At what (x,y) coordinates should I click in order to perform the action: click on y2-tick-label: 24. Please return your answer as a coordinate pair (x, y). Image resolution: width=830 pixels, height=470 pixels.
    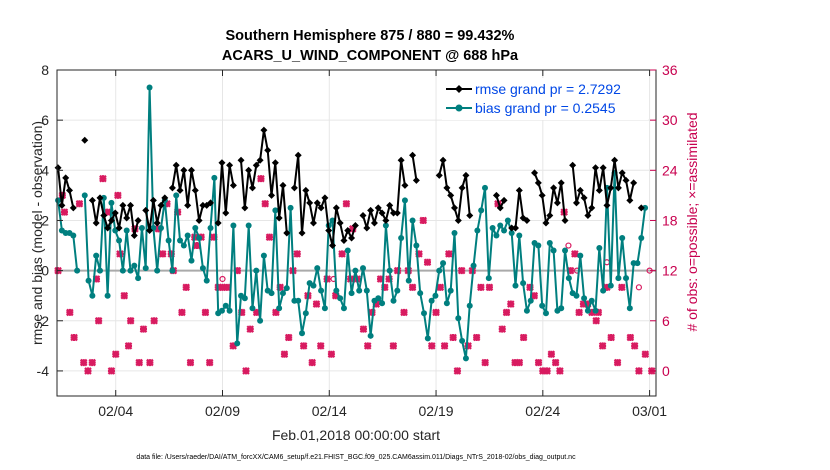
    Looking at the image, I should click on (670, 170).